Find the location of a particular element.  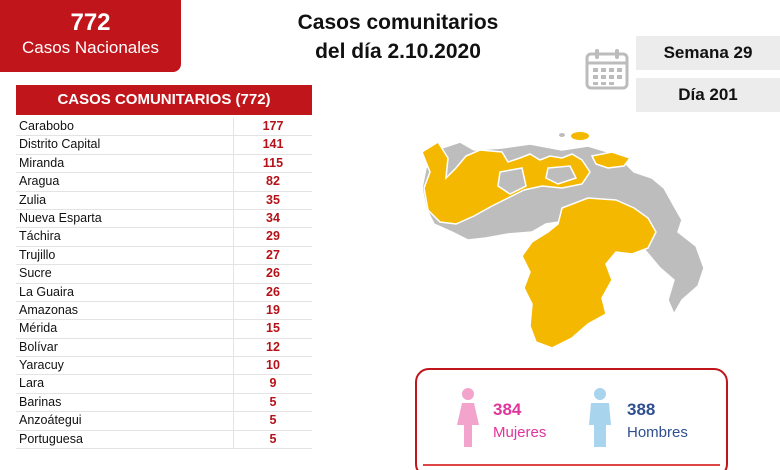

table-row: Amazonas 19 is located at coordinates (164, 311).